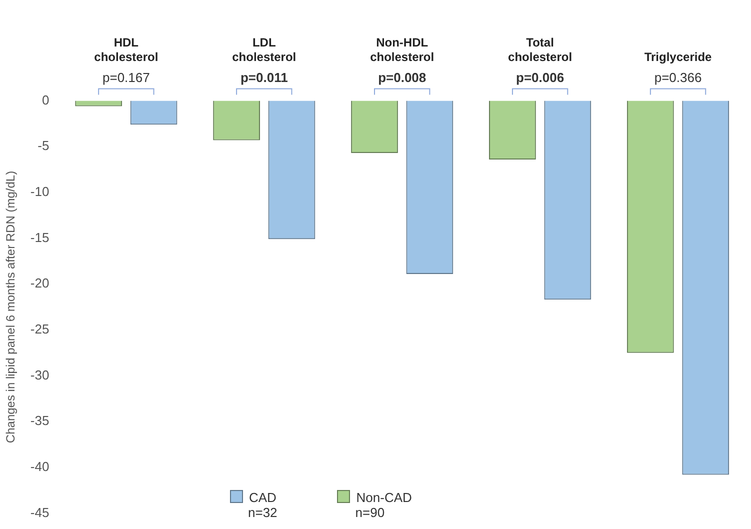 This screenshot has height=529, width=751. What do you see at coordinates (262, 512) in the screenshot?
I see `annotation: n=32` at bounding box center [262, 512].